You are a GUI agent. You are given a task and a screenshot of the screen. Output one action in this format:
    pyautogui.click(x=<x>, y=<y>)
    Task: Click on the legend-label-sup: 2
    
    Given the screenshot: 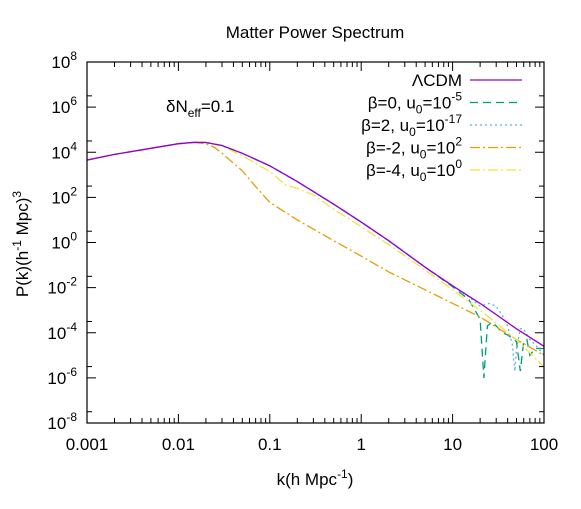 What is the action you would take?
    pyautogui.click(x=458, y=142)
    